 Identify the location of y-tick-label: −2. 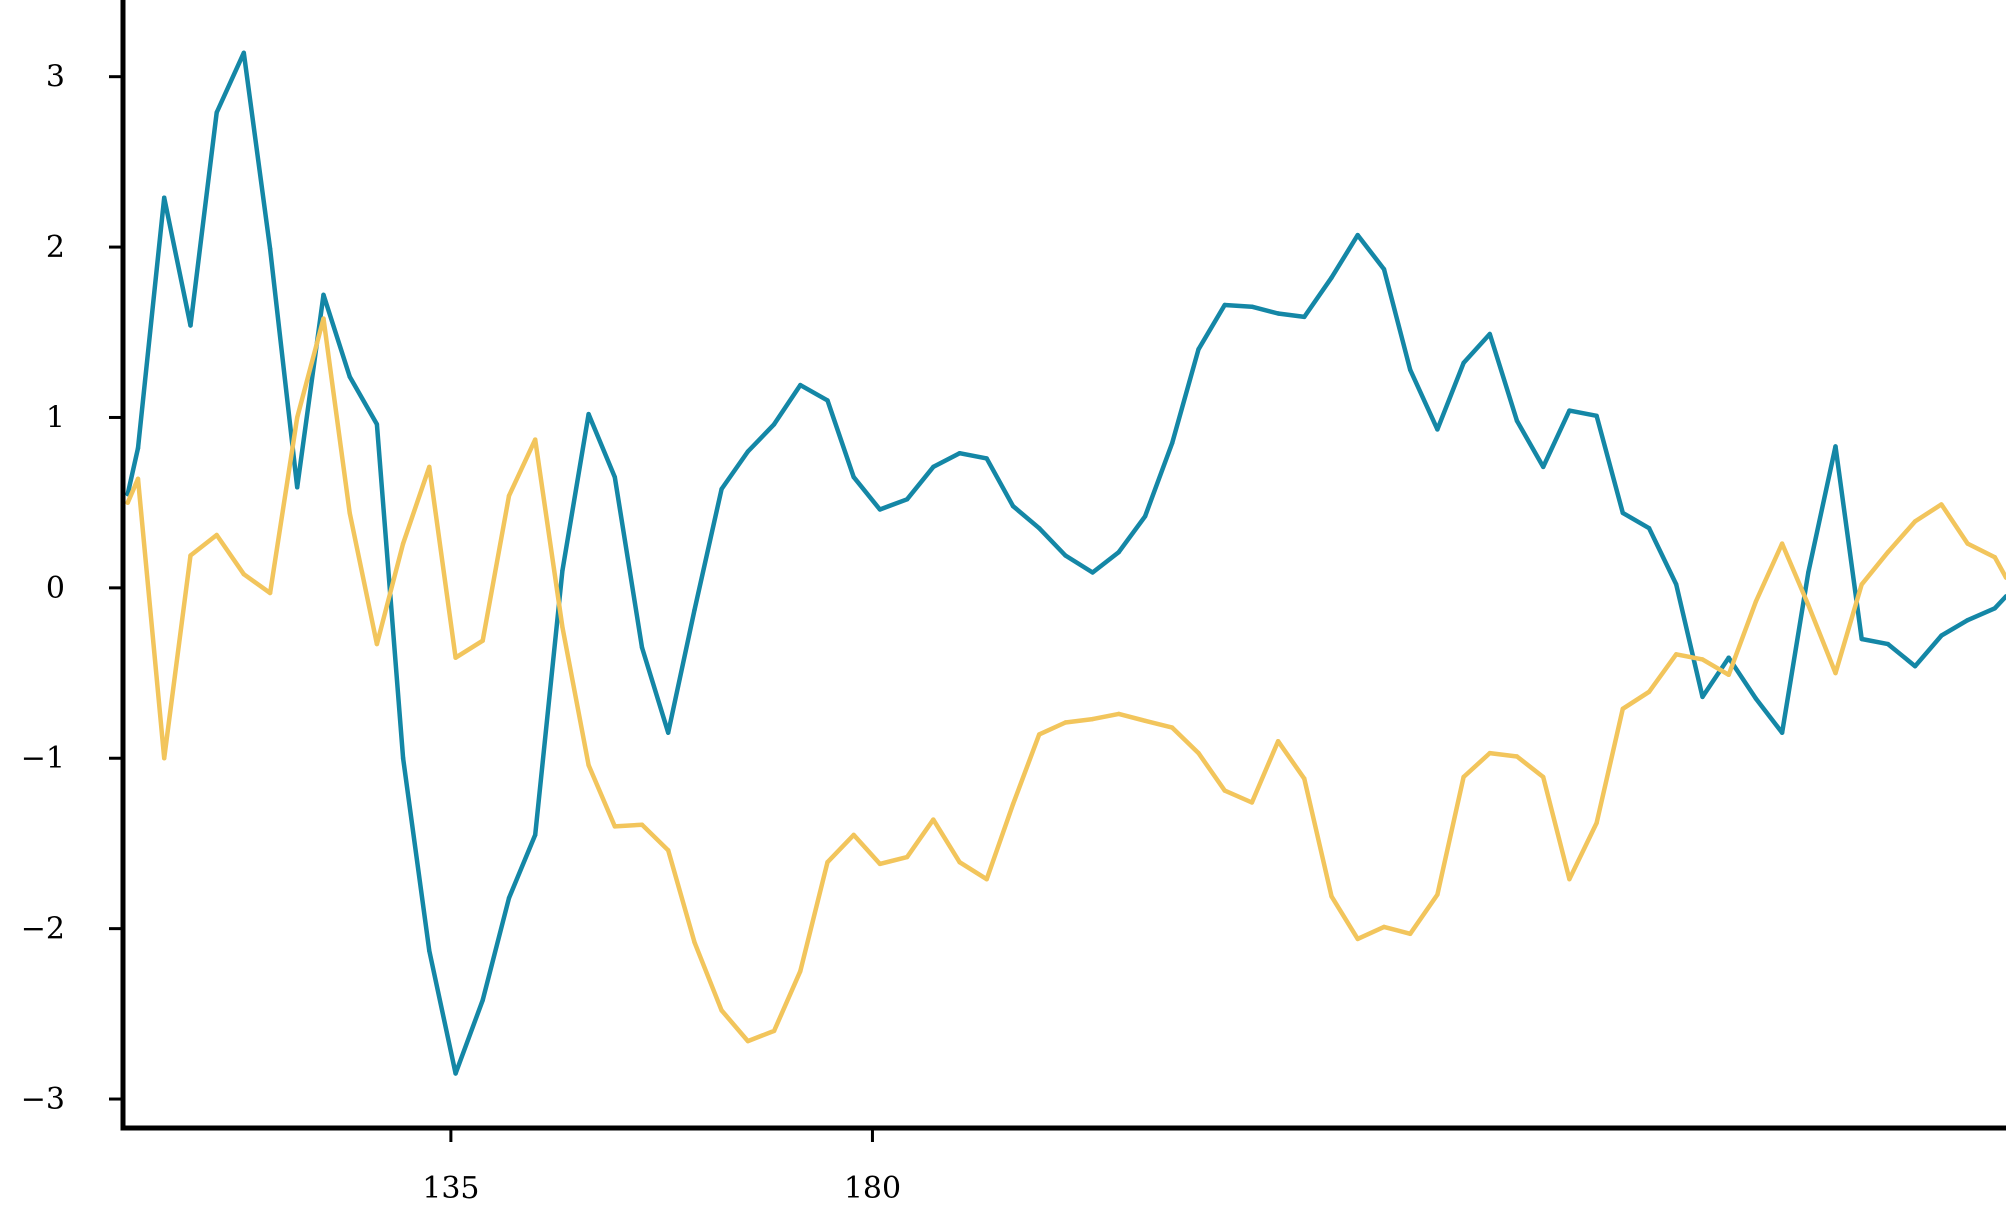
(43, 929).